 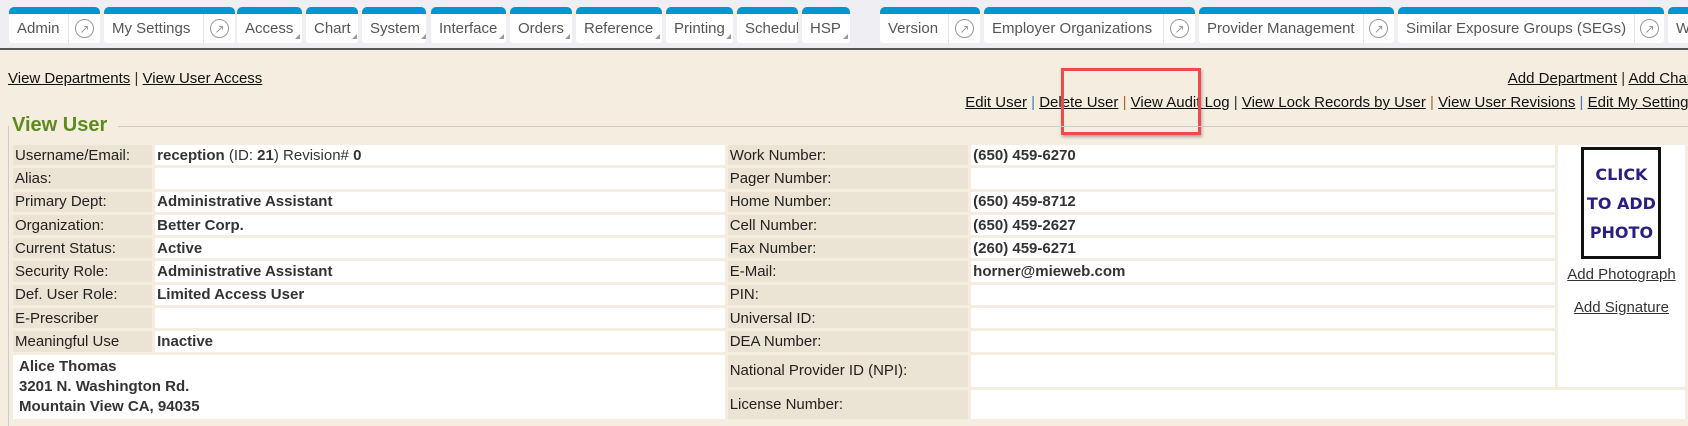 I want to click on tab-label: Access, so click(x=269, y=28).